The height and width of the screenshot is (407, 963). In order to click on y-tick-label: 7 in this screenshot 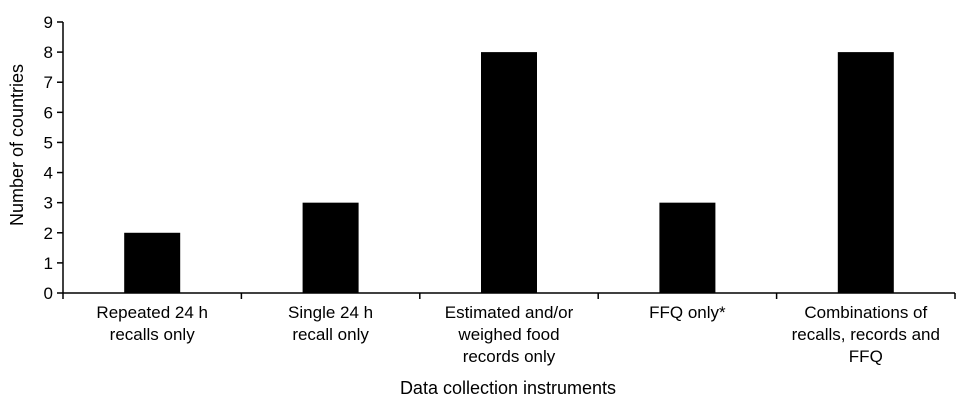, I will do `click(48, 82)`.